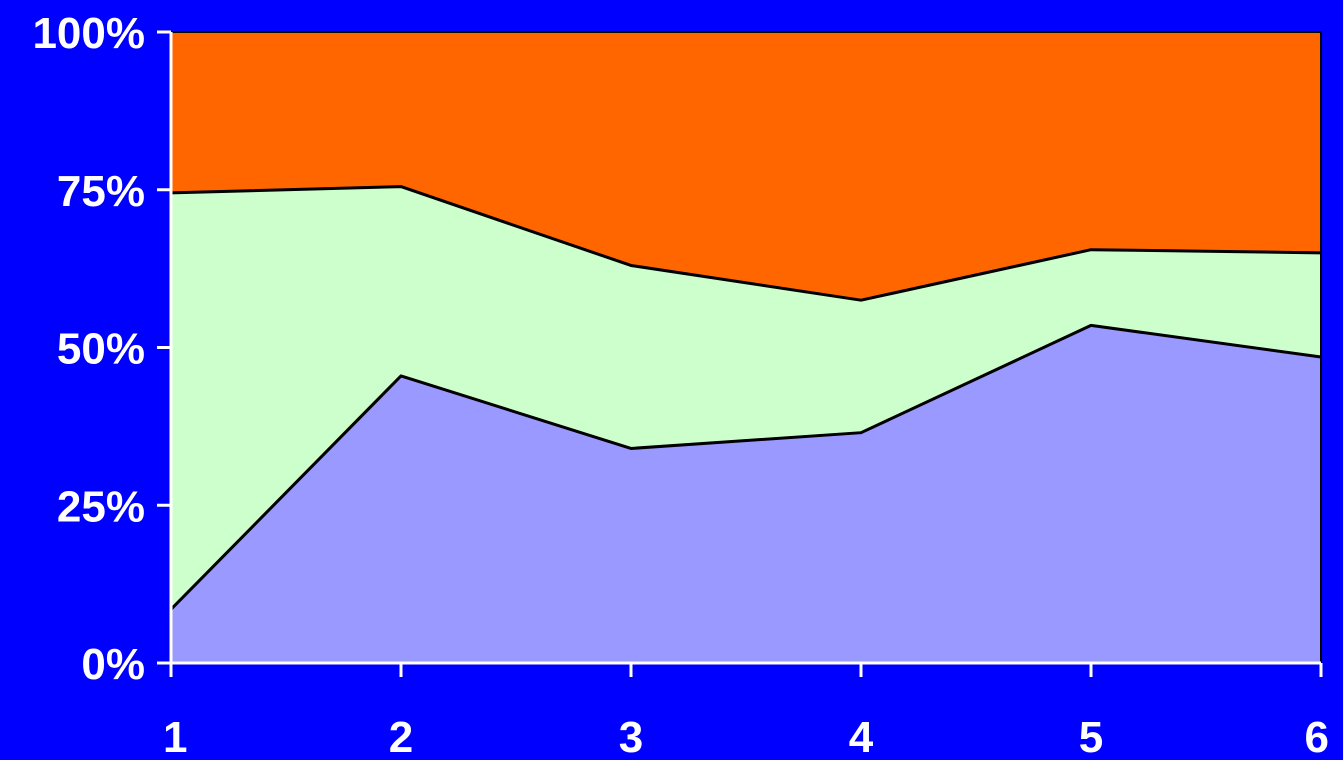  What do you see at coordinates (175, 736) in the screenshot?
I see `x-tick-label: 1` at bounding box center [175, 736].